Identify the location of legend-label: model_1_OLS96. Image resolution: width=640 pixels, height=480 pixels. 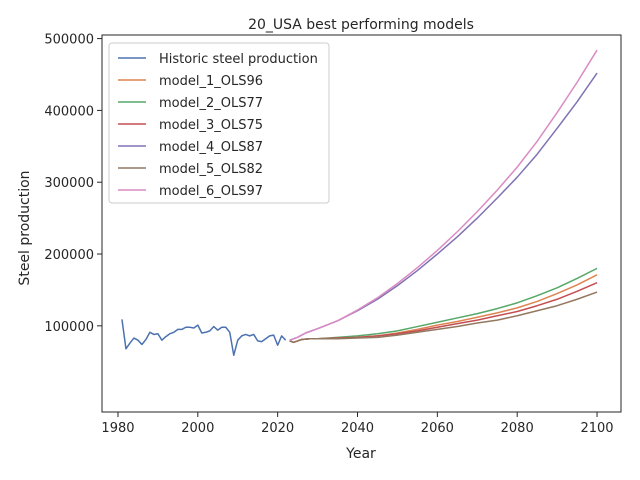
(211, 81).